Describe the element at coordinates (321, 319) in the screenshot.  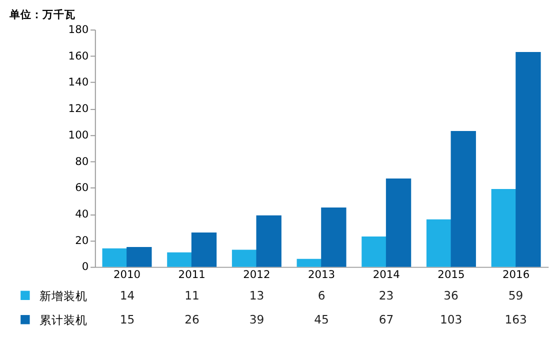
I see `data-label: 45` at that location.